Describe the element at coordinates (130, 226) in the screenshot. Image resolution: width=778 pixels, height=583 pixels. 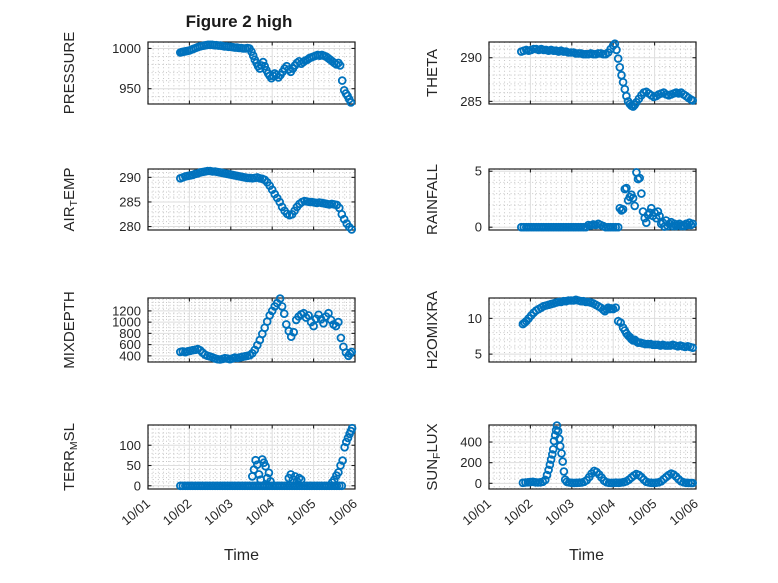
I see `y-tick-label: 280` at that location.